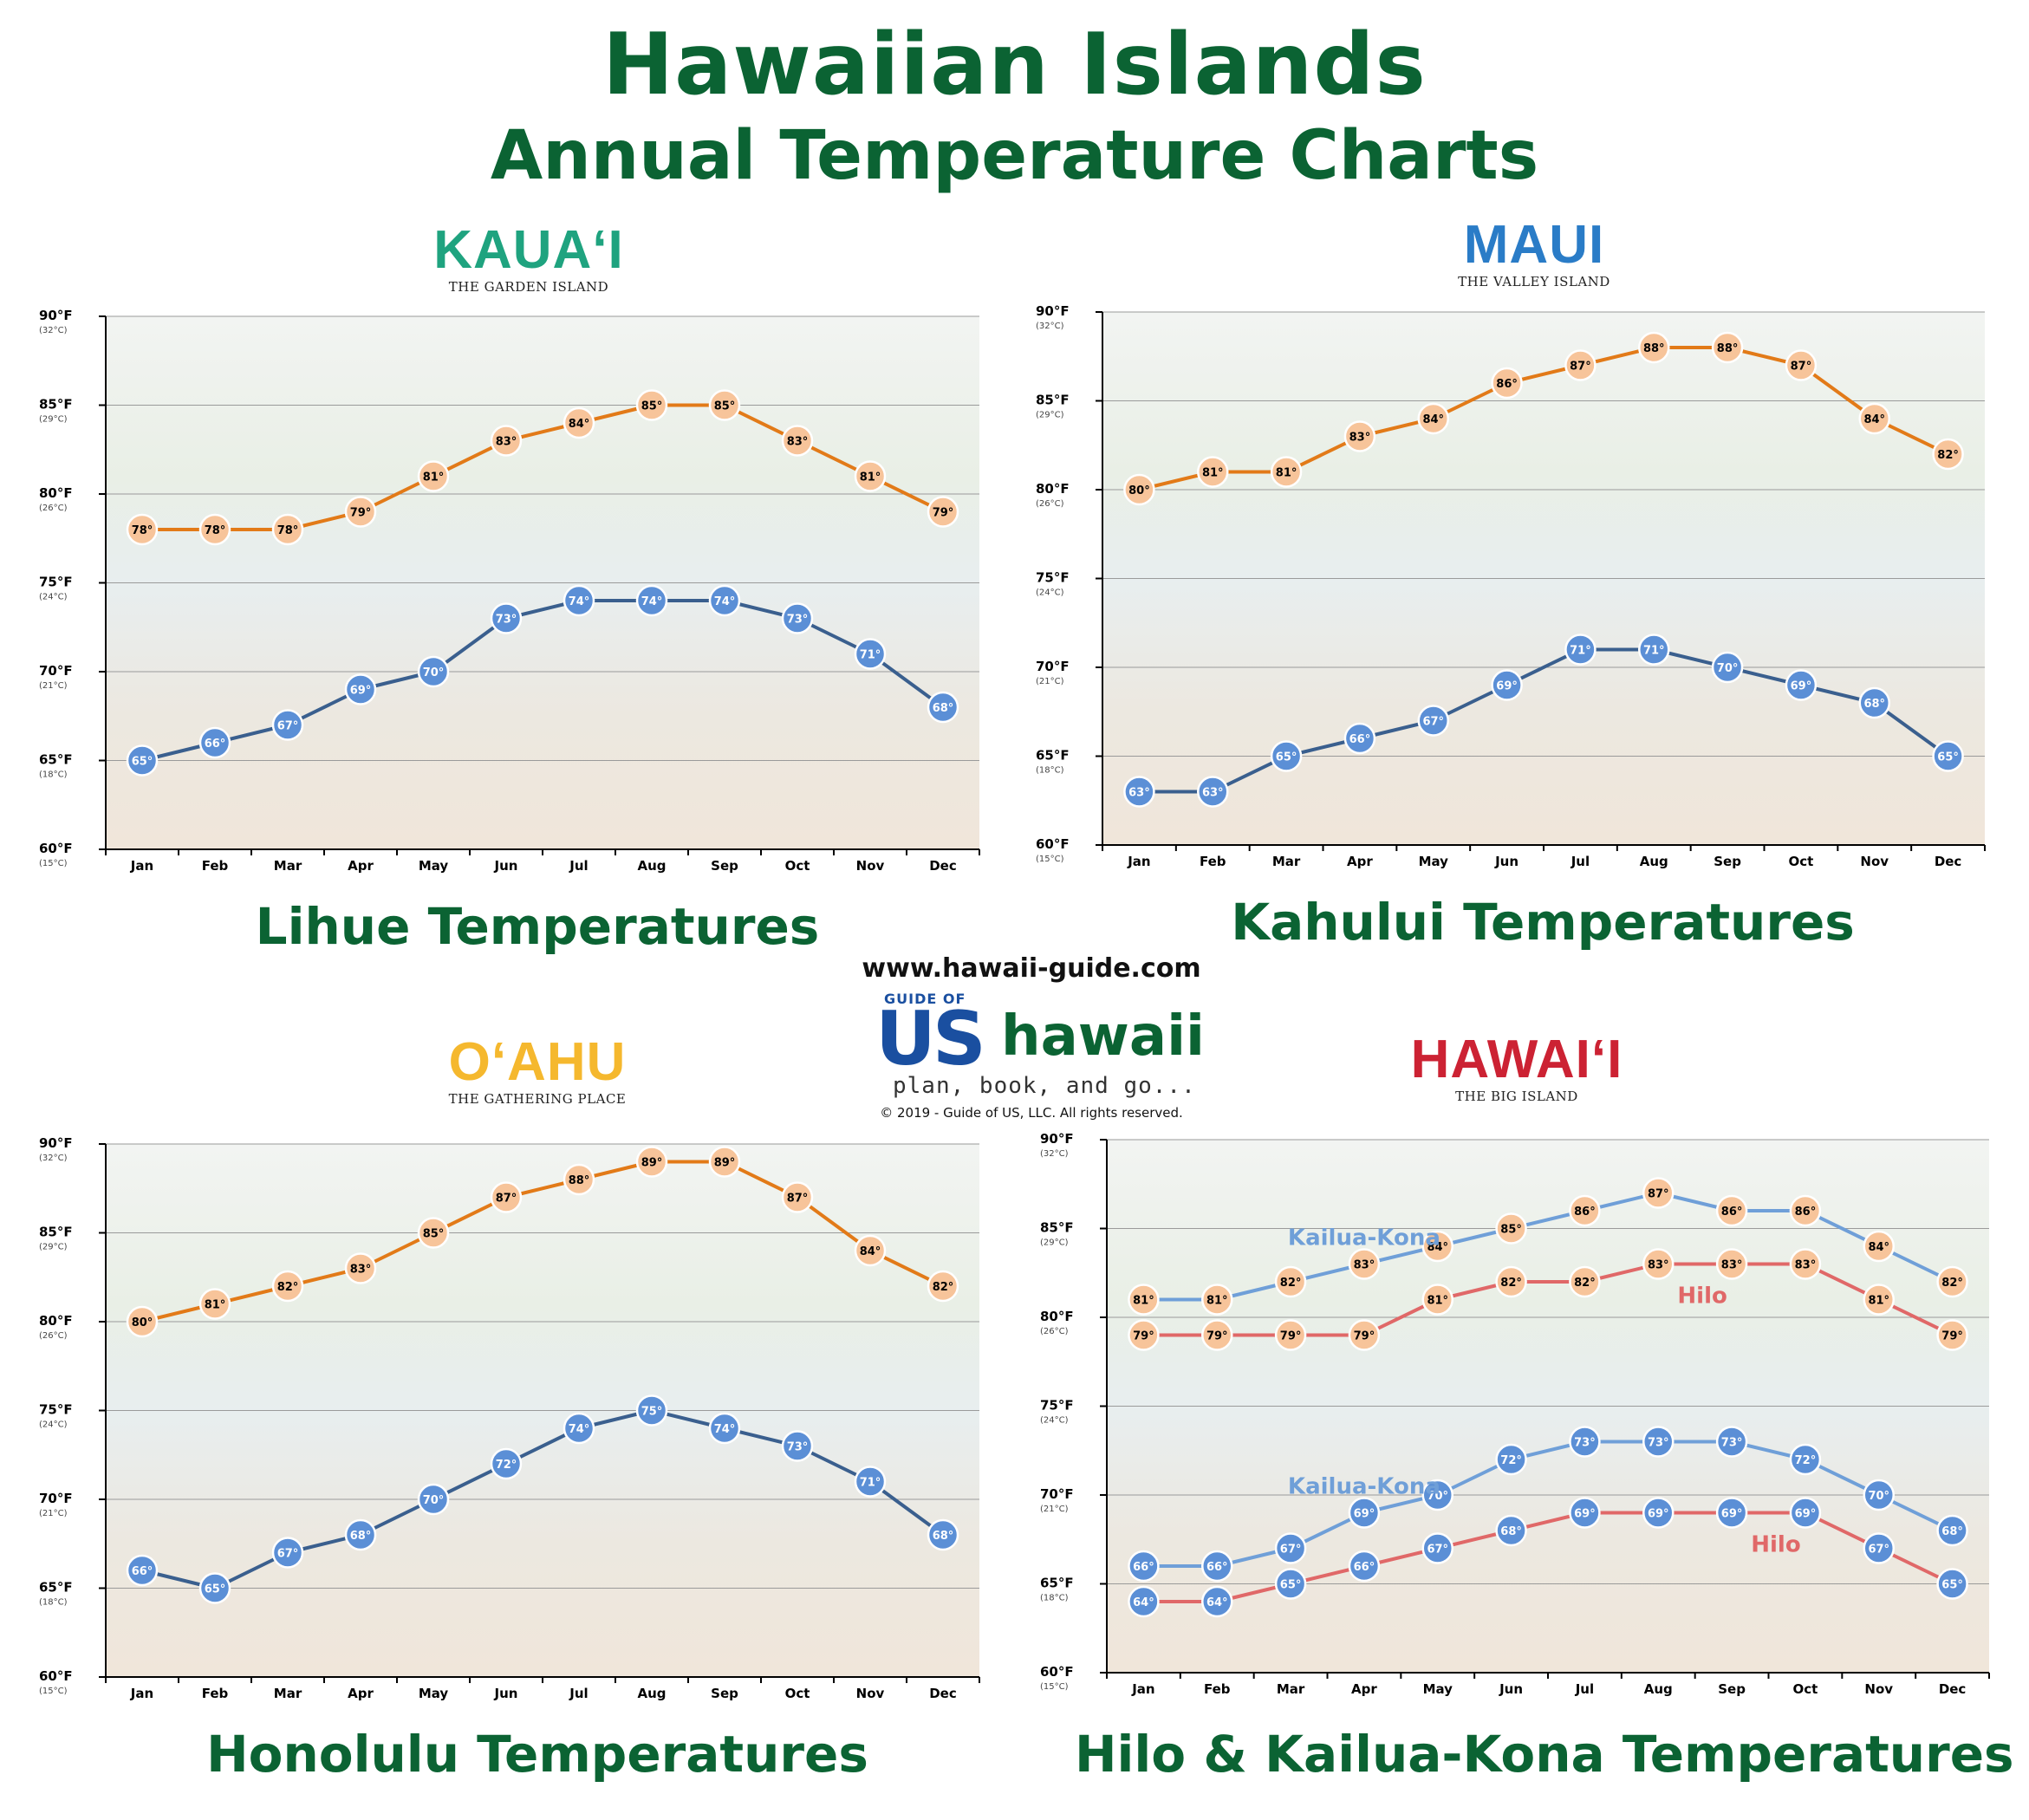  I want to click on hawaii-logo: HAWAI‘I THE BIG ISLAND, so click(1517, 1069).